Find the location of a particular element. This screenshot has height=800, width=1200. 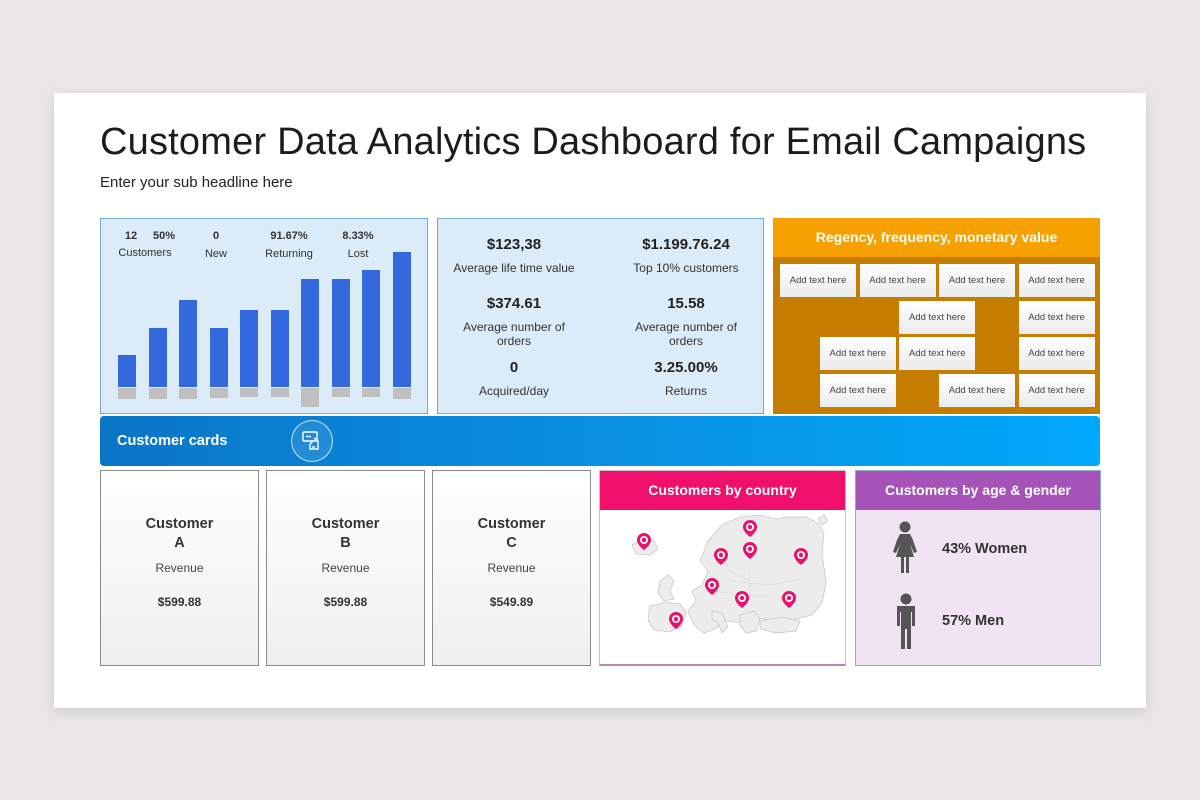

banner-label: Customer cards is located at coordinates (172, 441).